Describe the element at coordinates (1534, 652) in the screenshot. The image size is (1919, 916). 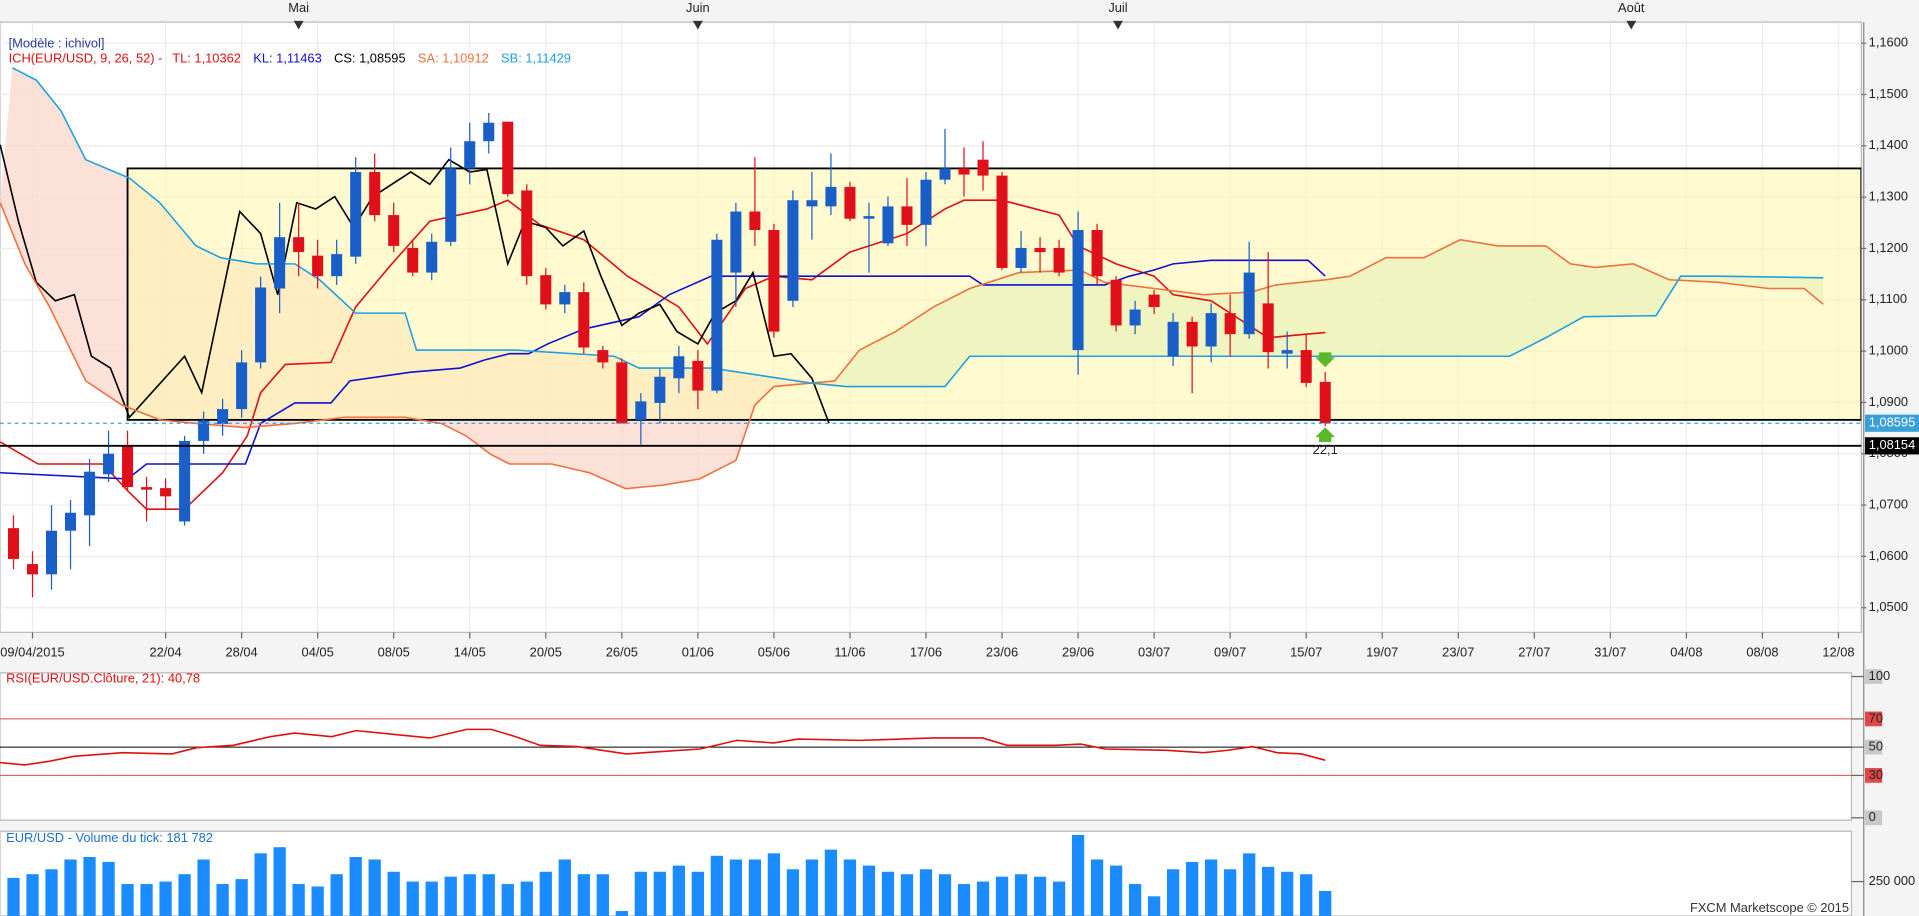
I see `x-tick-label: 27/07` at that location.